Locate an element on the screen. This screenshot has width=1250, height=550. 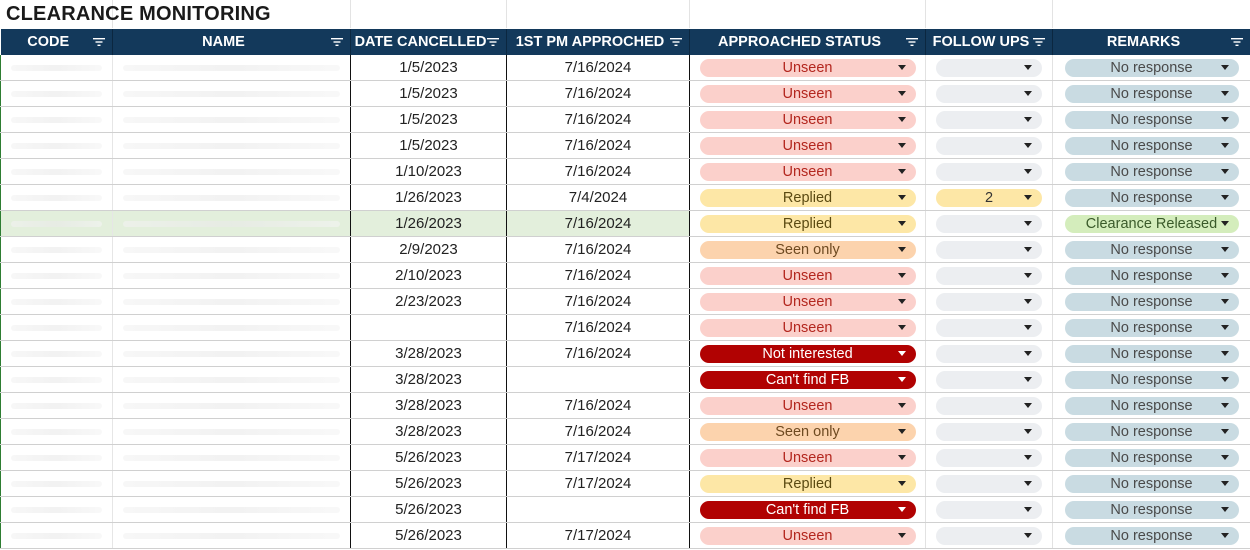
approached-status-cell: Can't find FB is located at coordinates (807, 509).